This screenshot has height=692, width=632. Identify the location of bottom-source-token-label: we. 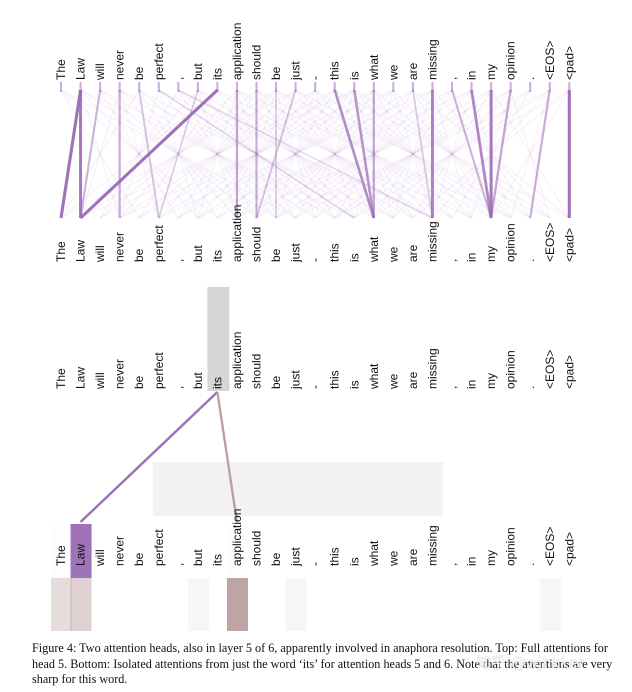
(393, 381).